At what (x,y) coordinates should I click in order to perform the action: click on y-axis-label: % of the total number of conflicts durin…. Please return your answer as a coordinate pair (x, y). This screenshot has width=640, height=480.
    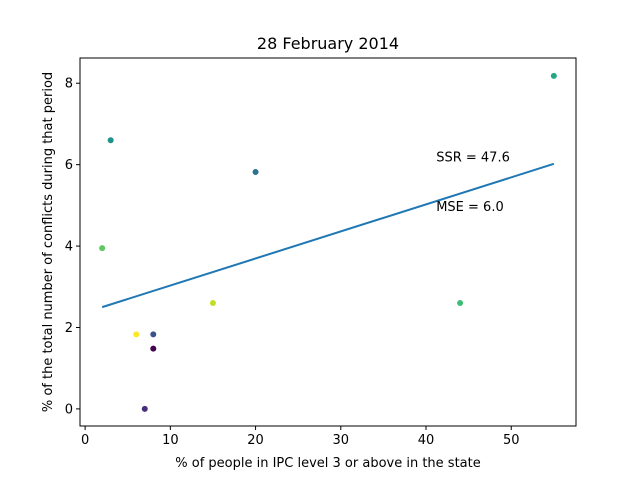
    Looking at the image, I should click on (48, 242).